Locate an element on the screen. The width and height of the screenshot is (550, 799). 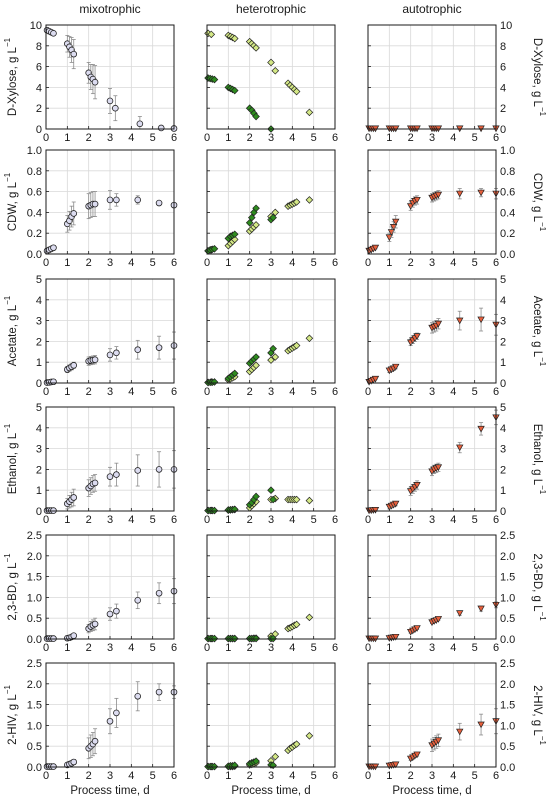
panel: 0.0 0.5 1.0 1.5 2.0 2.5 0 1 2 3 4 5 6 is located at coordinates (440, 592).